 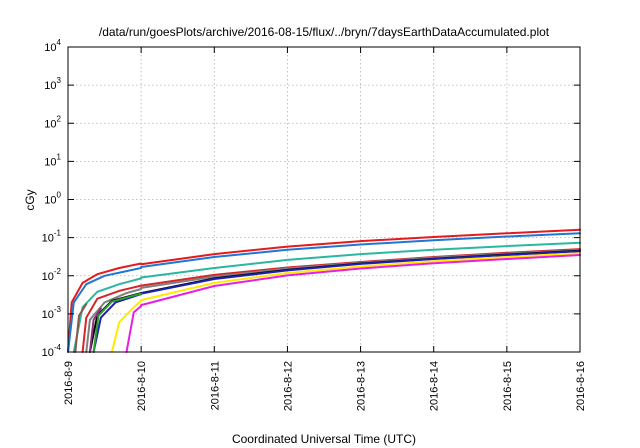 What do you see at coordinates (69, 383) in the screenshot?
I see `x-tick-label: 2016-8-9` at bounding box center [69, 383].